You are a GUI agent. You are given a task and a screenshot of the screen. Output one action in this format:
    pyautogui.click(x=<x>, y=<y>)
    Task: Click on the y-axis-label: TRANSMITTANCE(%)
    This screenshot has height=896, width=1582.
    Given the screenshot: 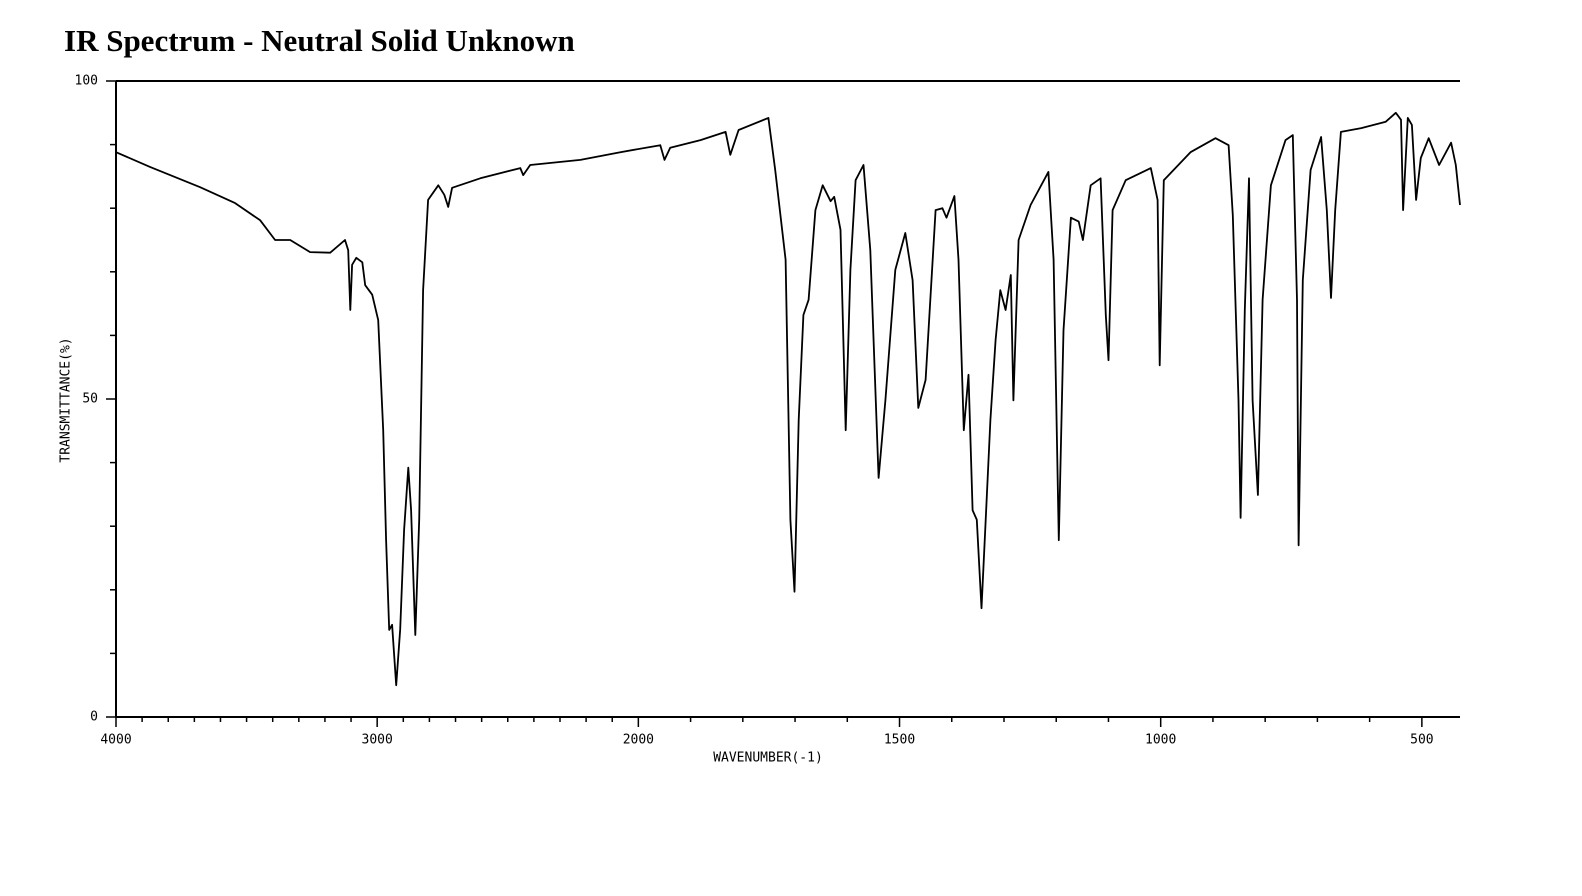 What is the action you would take?
    pyautogui.click(x=66, y=399)
    